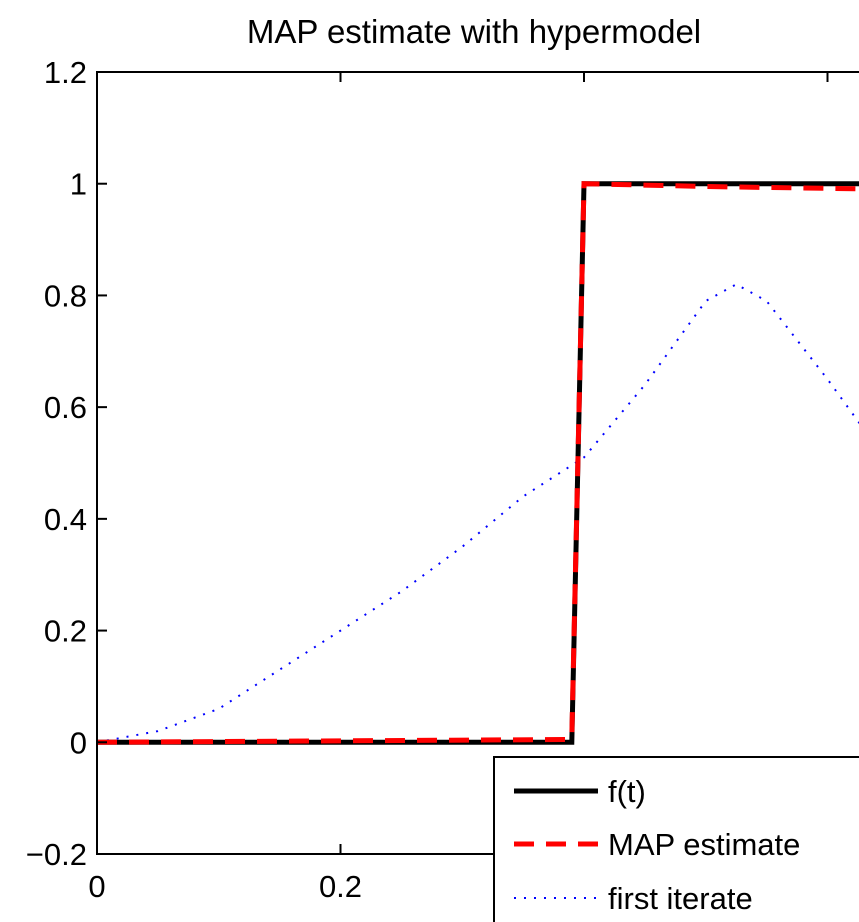 This screenshot has width=859, height=922. I want to click on y-tick-label: 0.8, so click(65, 295).